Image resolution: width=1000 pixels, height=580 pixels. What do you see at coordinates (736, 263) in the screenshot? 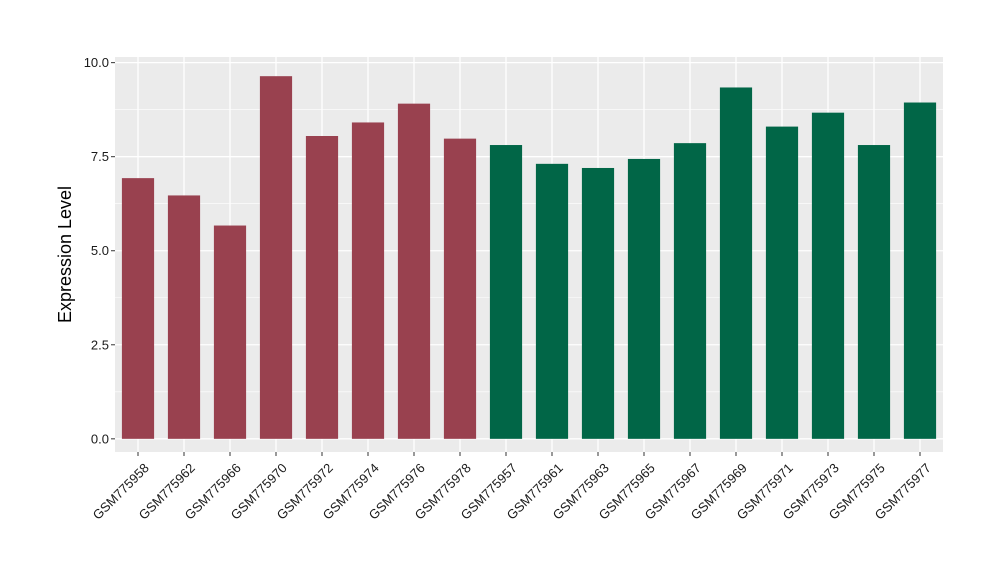
I see `bar-GSM775969` at bounding box center [736, 263].